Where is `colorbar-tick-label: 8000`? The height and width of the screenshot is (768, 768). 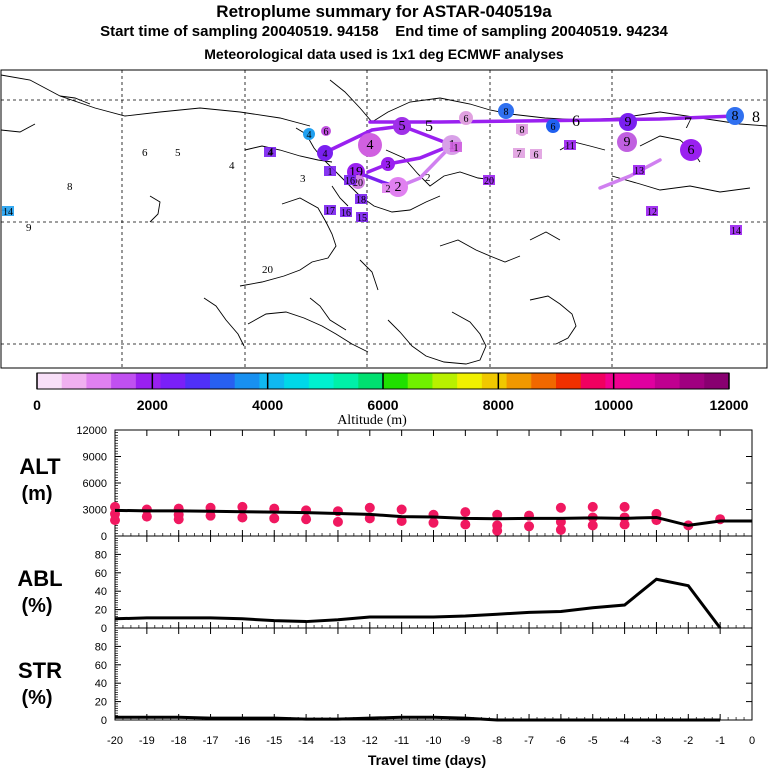 colorbar-tick-label: 8000 is located at coordinates (498, 405).